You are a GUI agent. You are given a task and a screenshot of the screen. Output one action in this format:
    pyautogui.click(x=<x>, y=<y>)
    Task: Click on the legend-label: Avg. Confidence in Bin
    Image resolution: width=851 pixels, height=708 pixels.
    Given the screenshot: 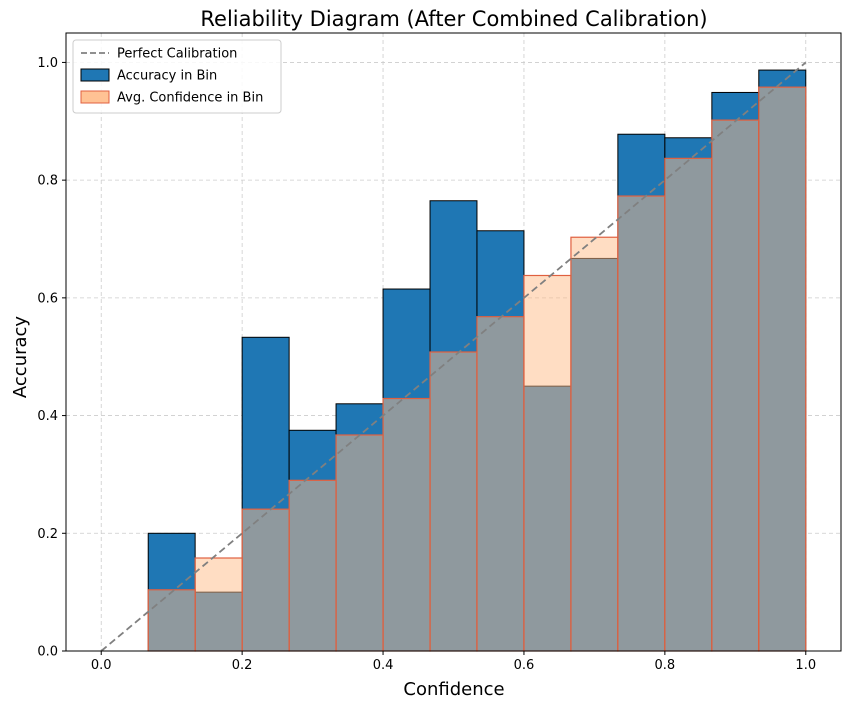 What is the action you would take?
    pyautogui.click(x=190, y=98)
    